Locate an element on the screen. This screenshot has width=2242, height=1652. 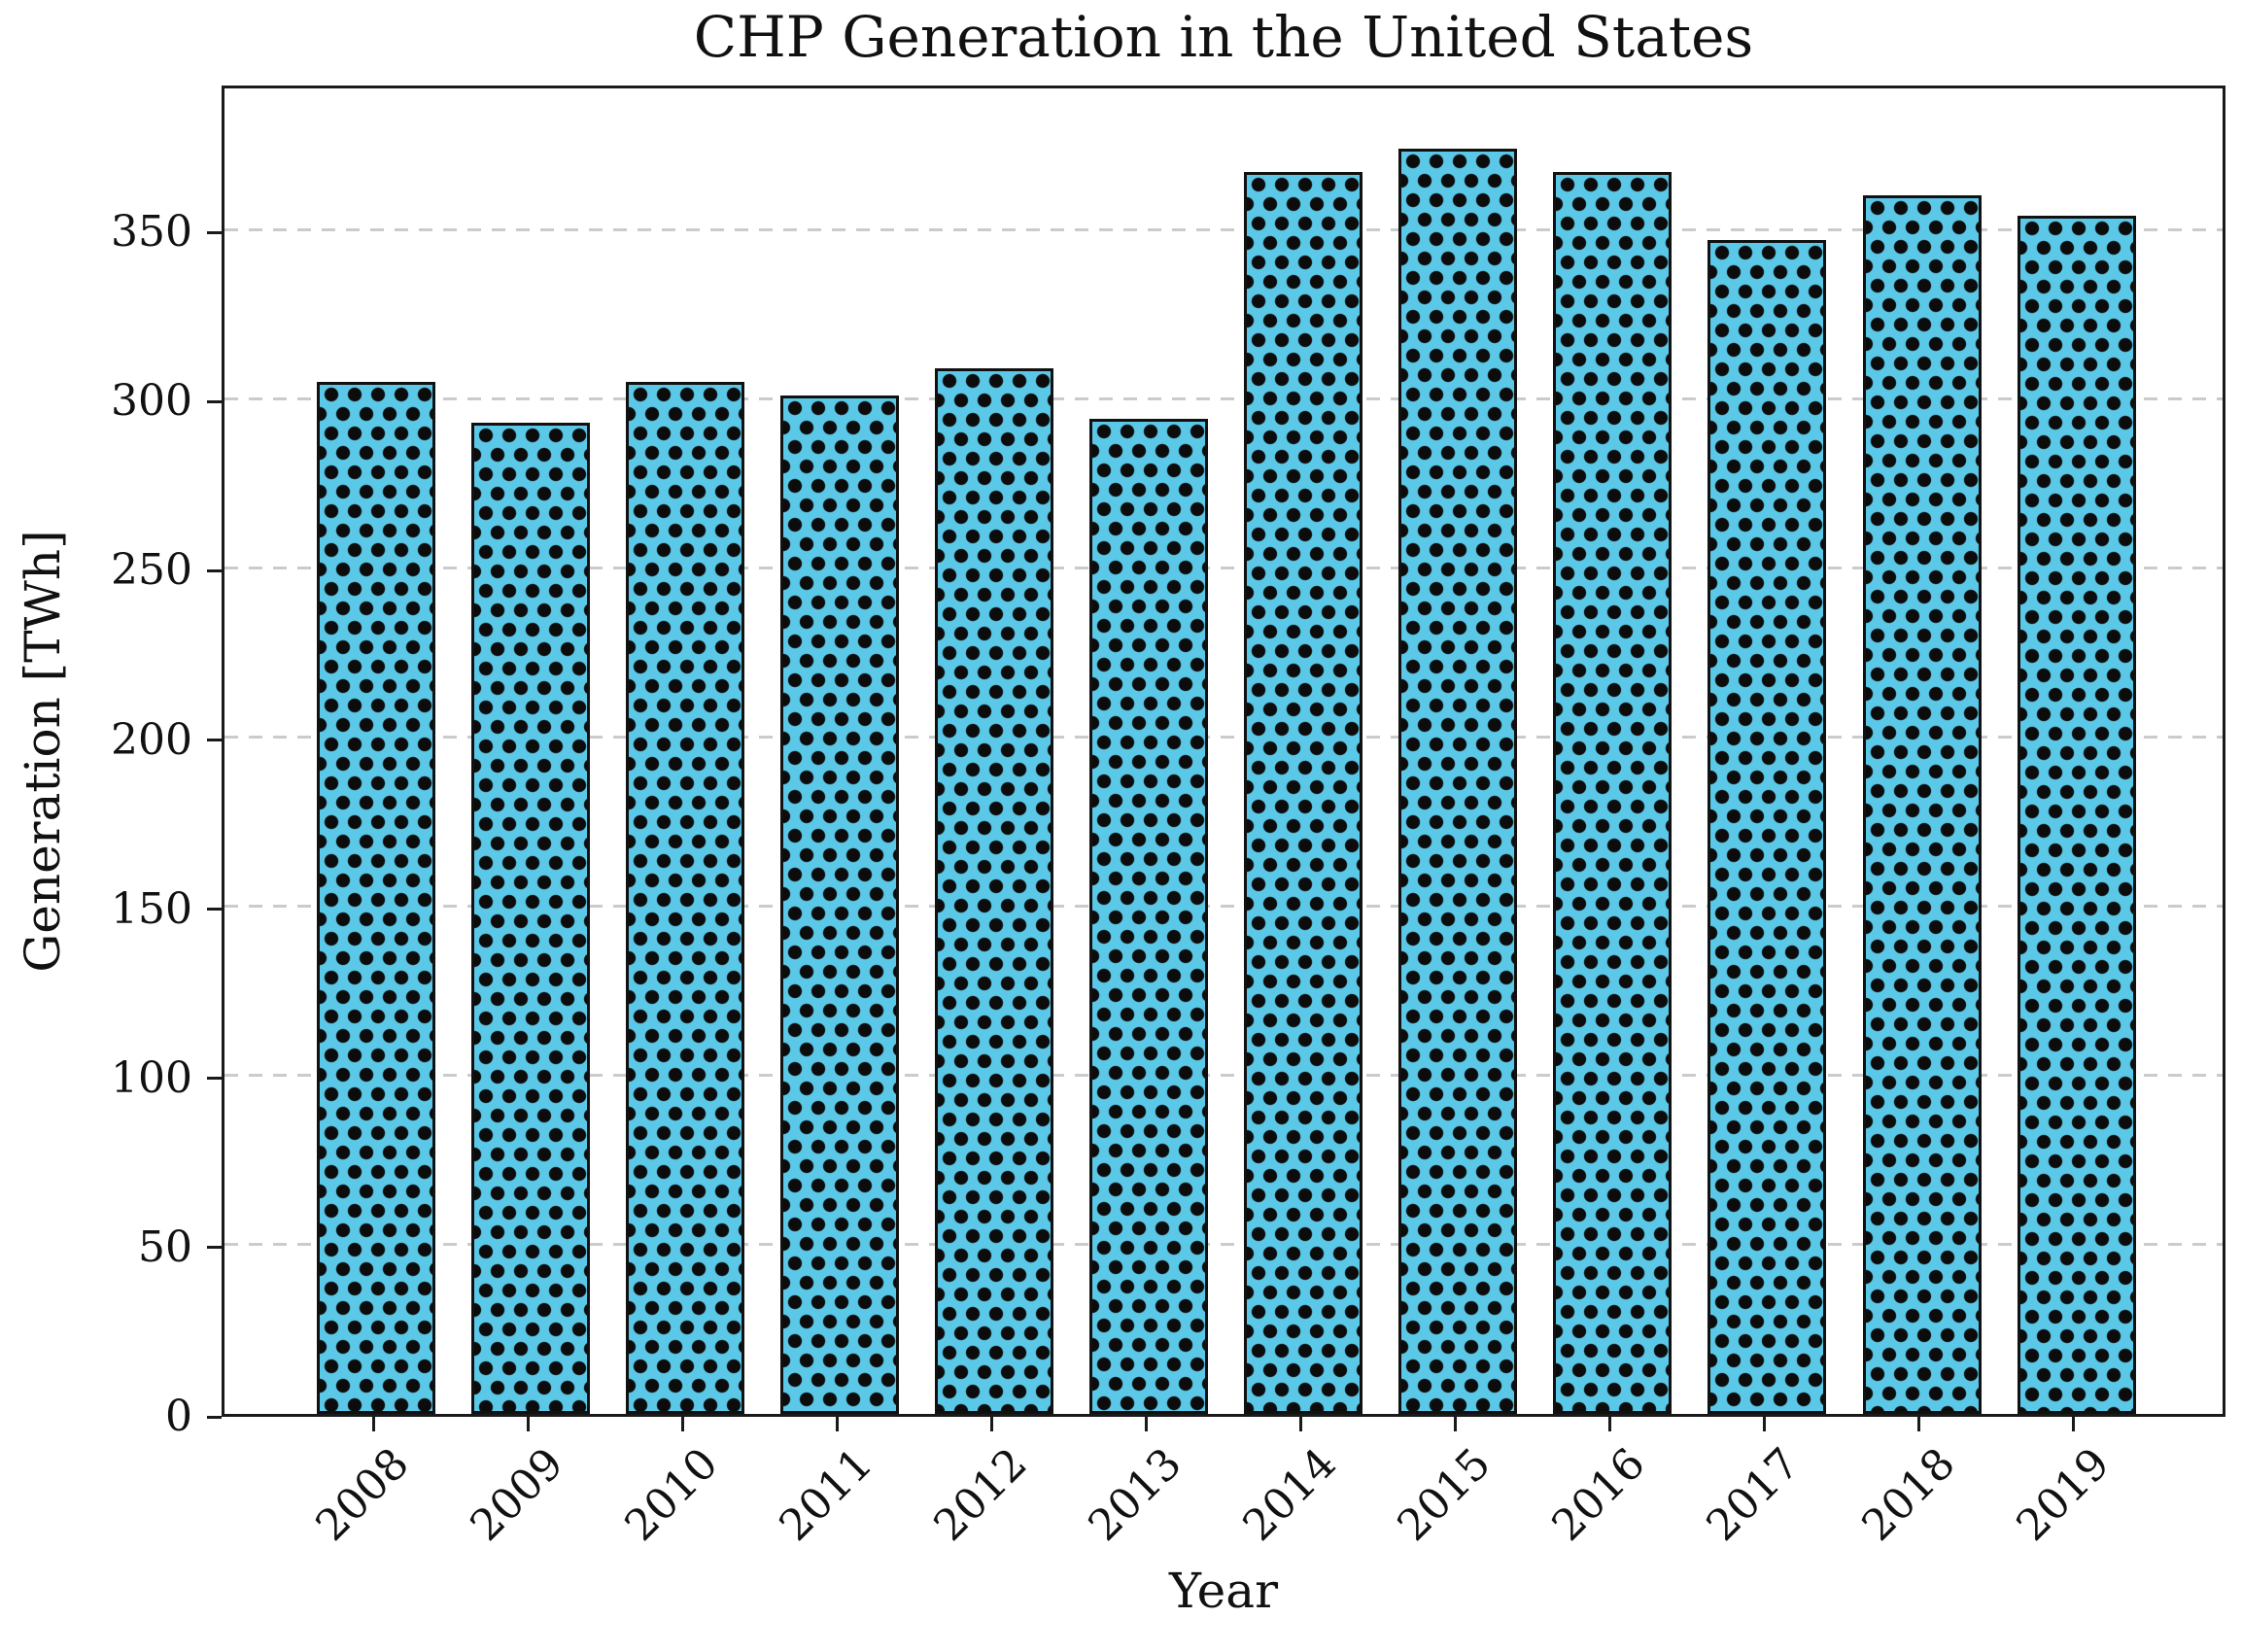
y-tick-label-350: 350 is located at coordinates (152, 233).